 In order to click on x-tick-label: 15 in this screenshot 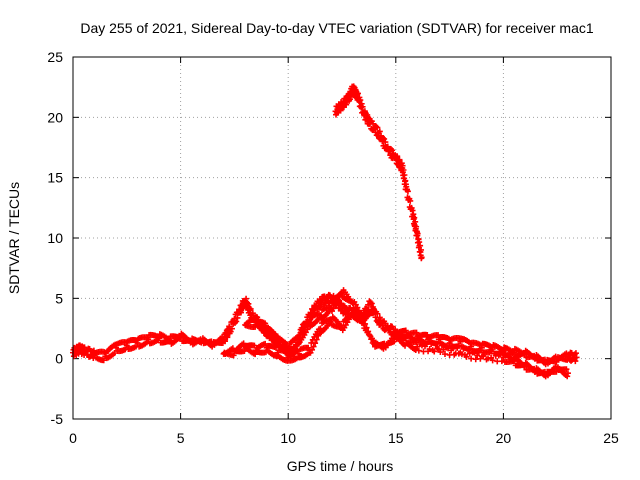, I will do `click(396, 438)`.